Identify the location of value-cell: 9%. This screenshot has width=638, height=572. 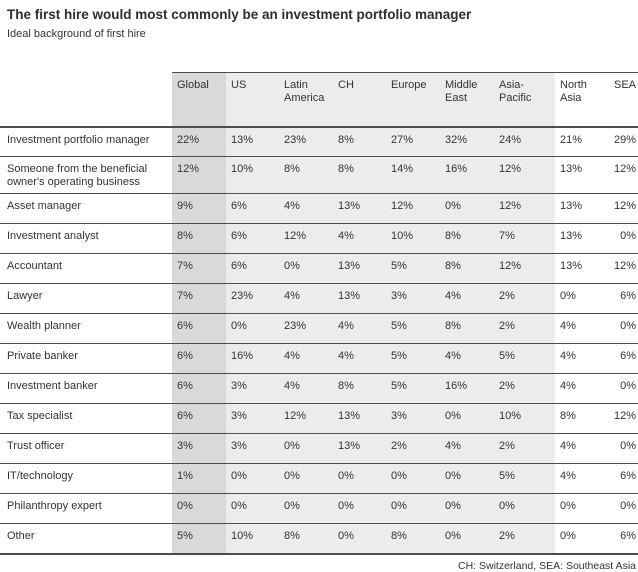
(199, 208).